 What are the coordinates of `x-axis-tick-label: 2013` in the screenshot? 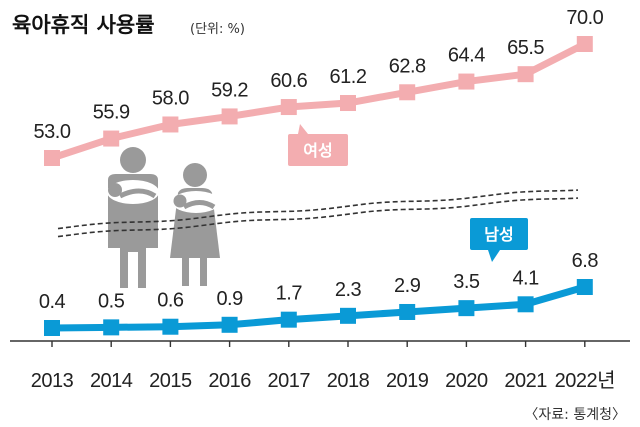 It's located at (52, 381).